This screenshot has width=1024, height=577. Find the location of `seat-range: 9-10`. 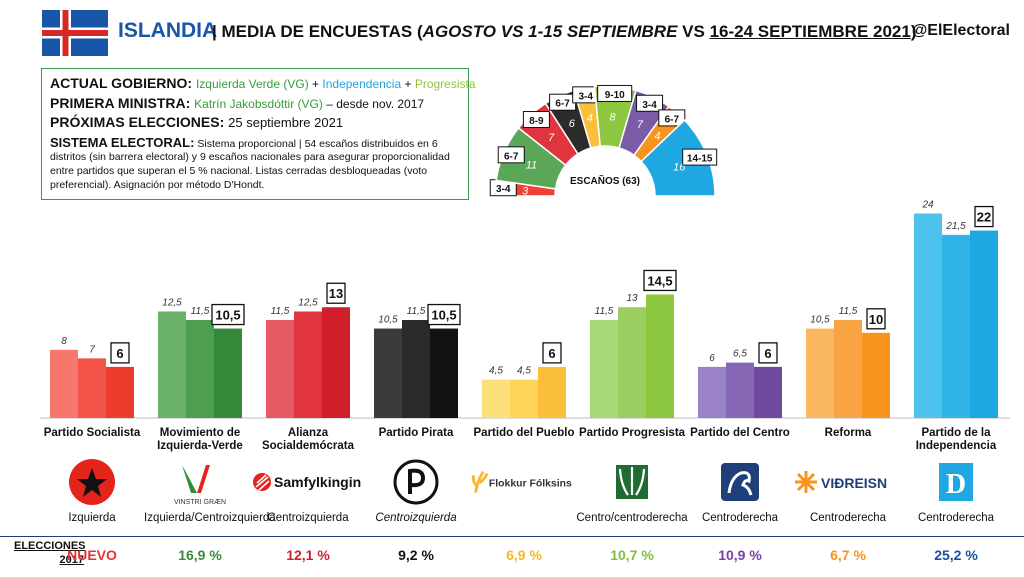

seat-range: 9-10 is located at coordinates (615, 95).